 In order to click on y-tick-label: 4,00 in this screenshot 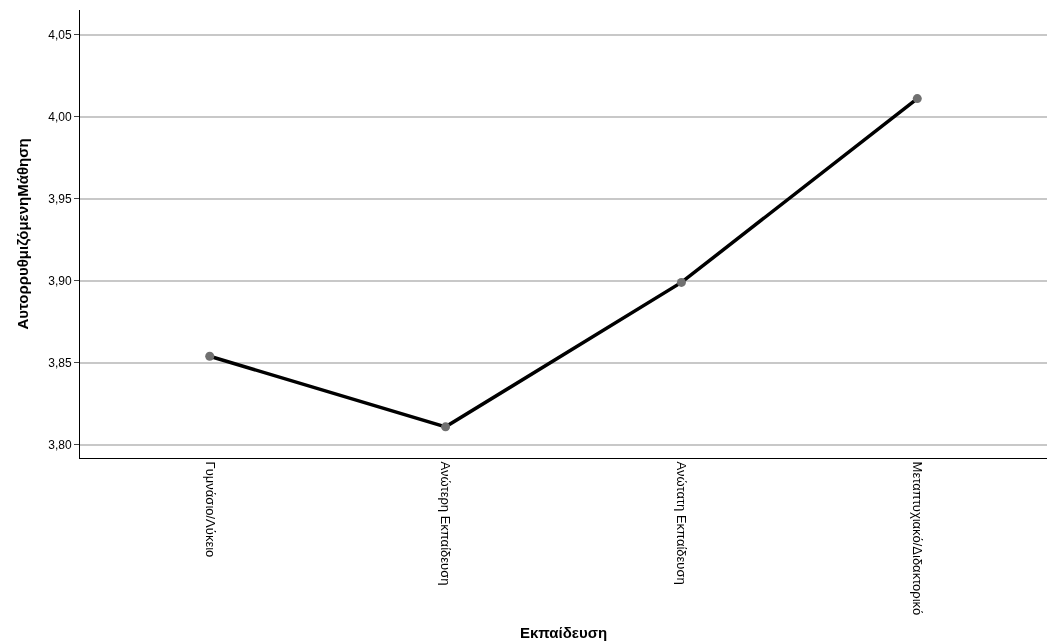, I will do `click(60, 116)`.